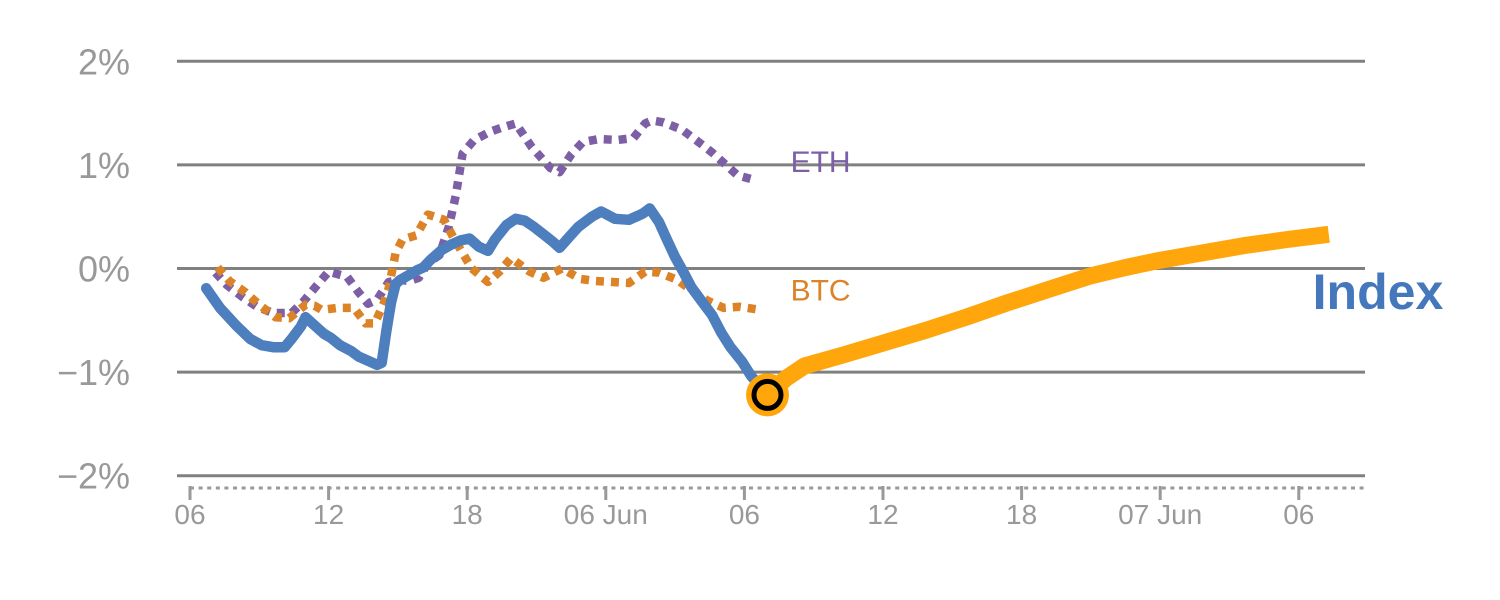 The image size is (1500, 600). I want to click on x-tick-label: 06 Jun, so click(606, 514).